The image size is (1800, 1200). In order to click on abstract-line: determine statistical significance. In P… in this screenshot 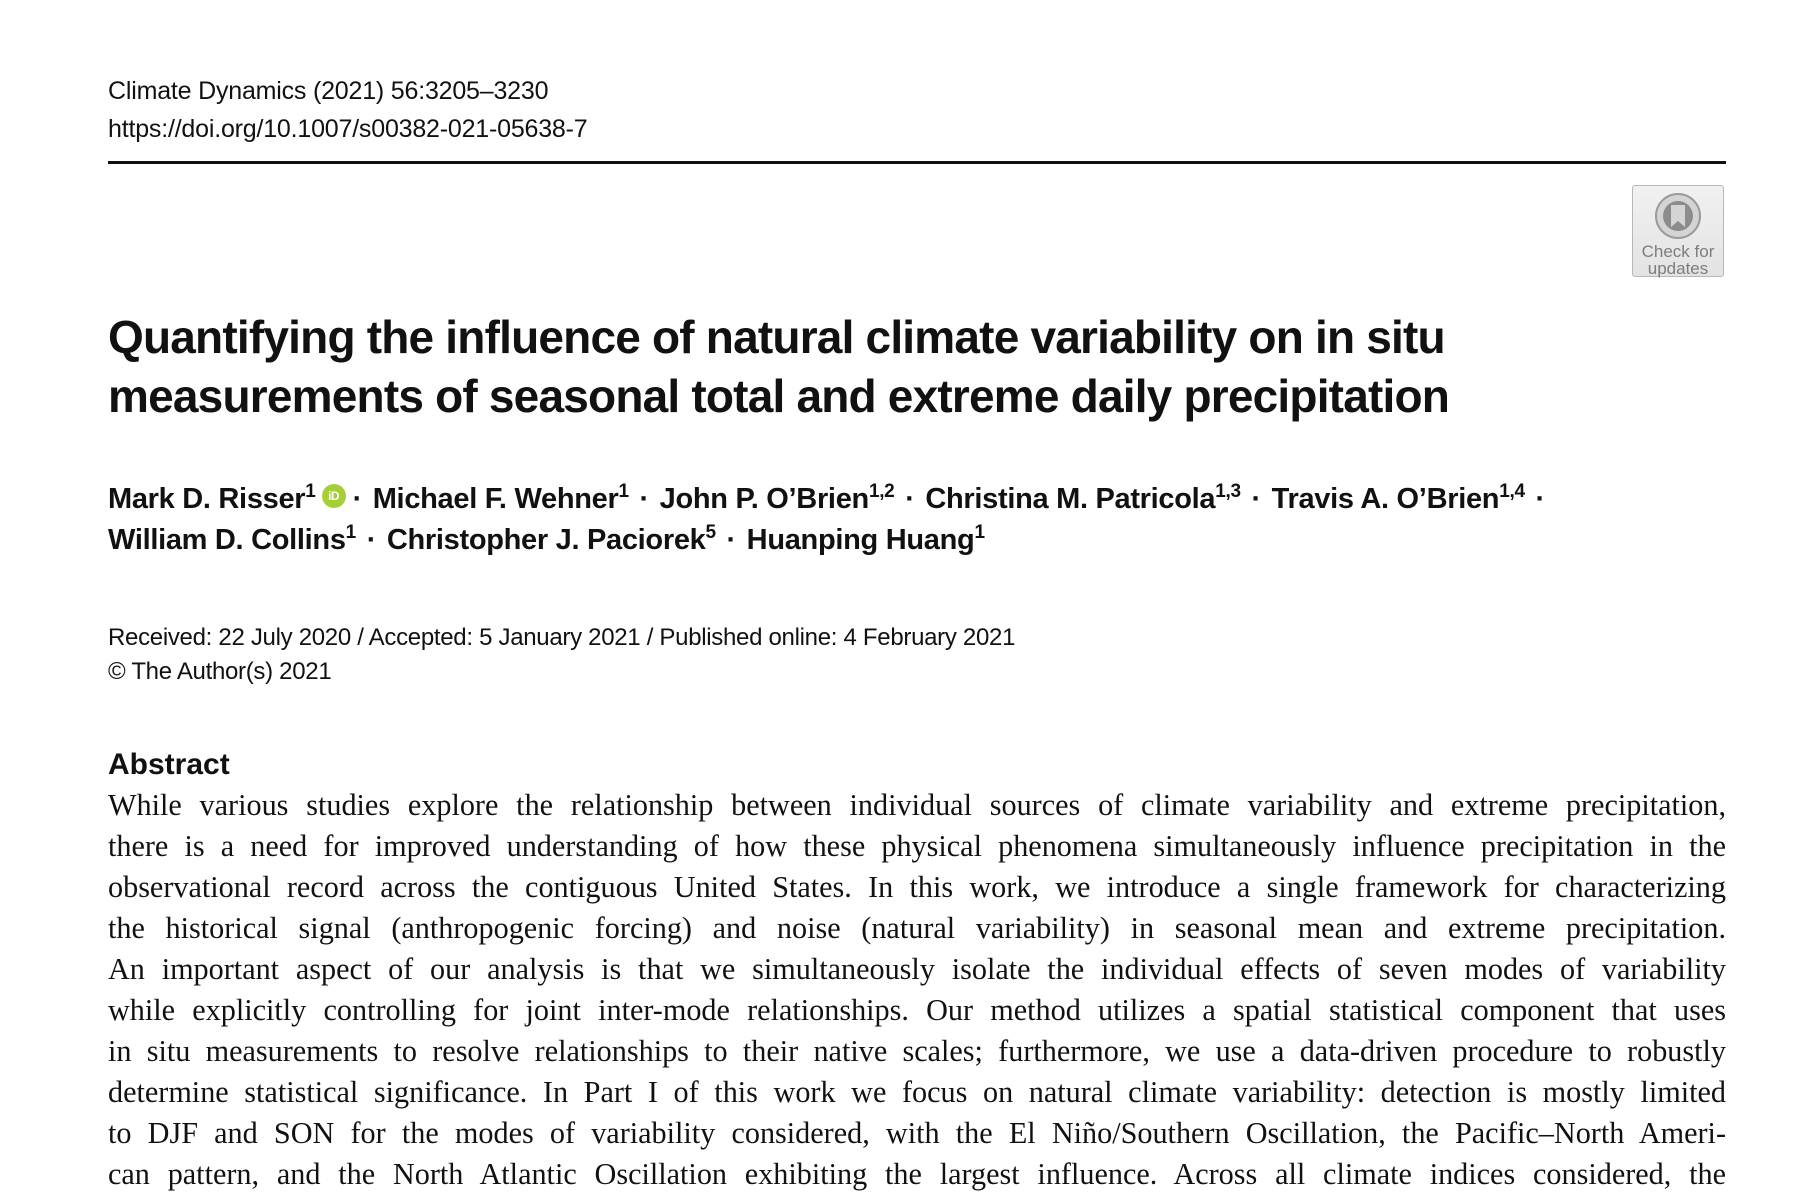, I will do `click(917, 1092)`.